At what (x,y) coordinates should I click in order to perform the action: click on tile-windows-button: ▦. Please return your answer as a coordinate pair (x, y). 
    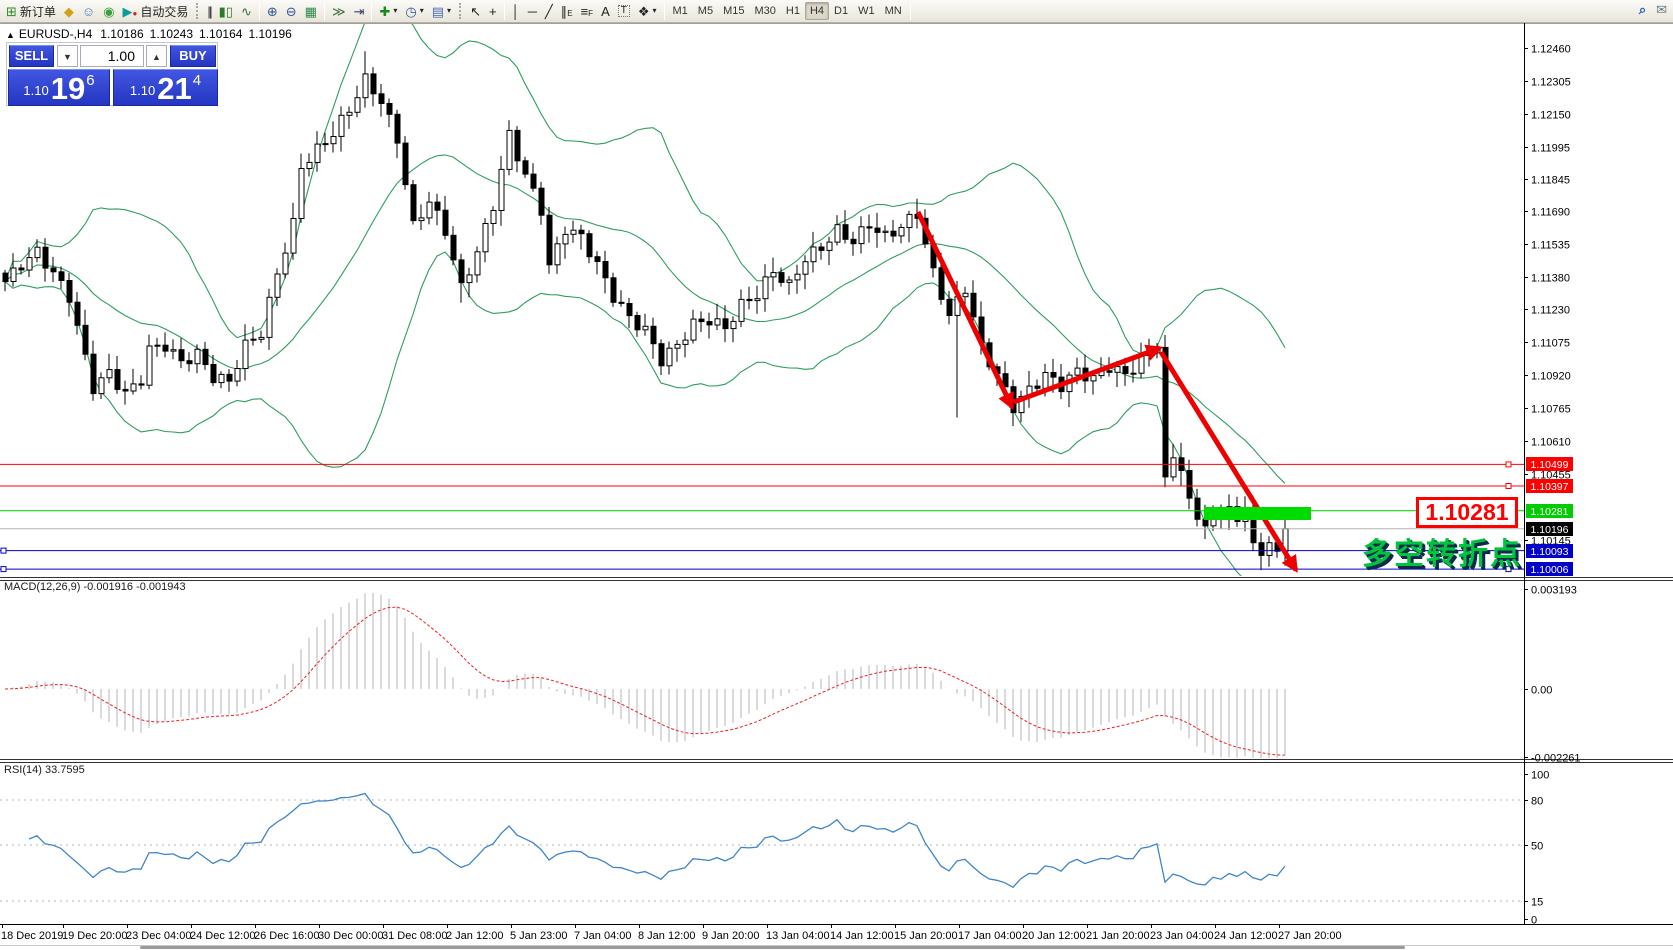
    Looking at the image, I should click on (311, 11).